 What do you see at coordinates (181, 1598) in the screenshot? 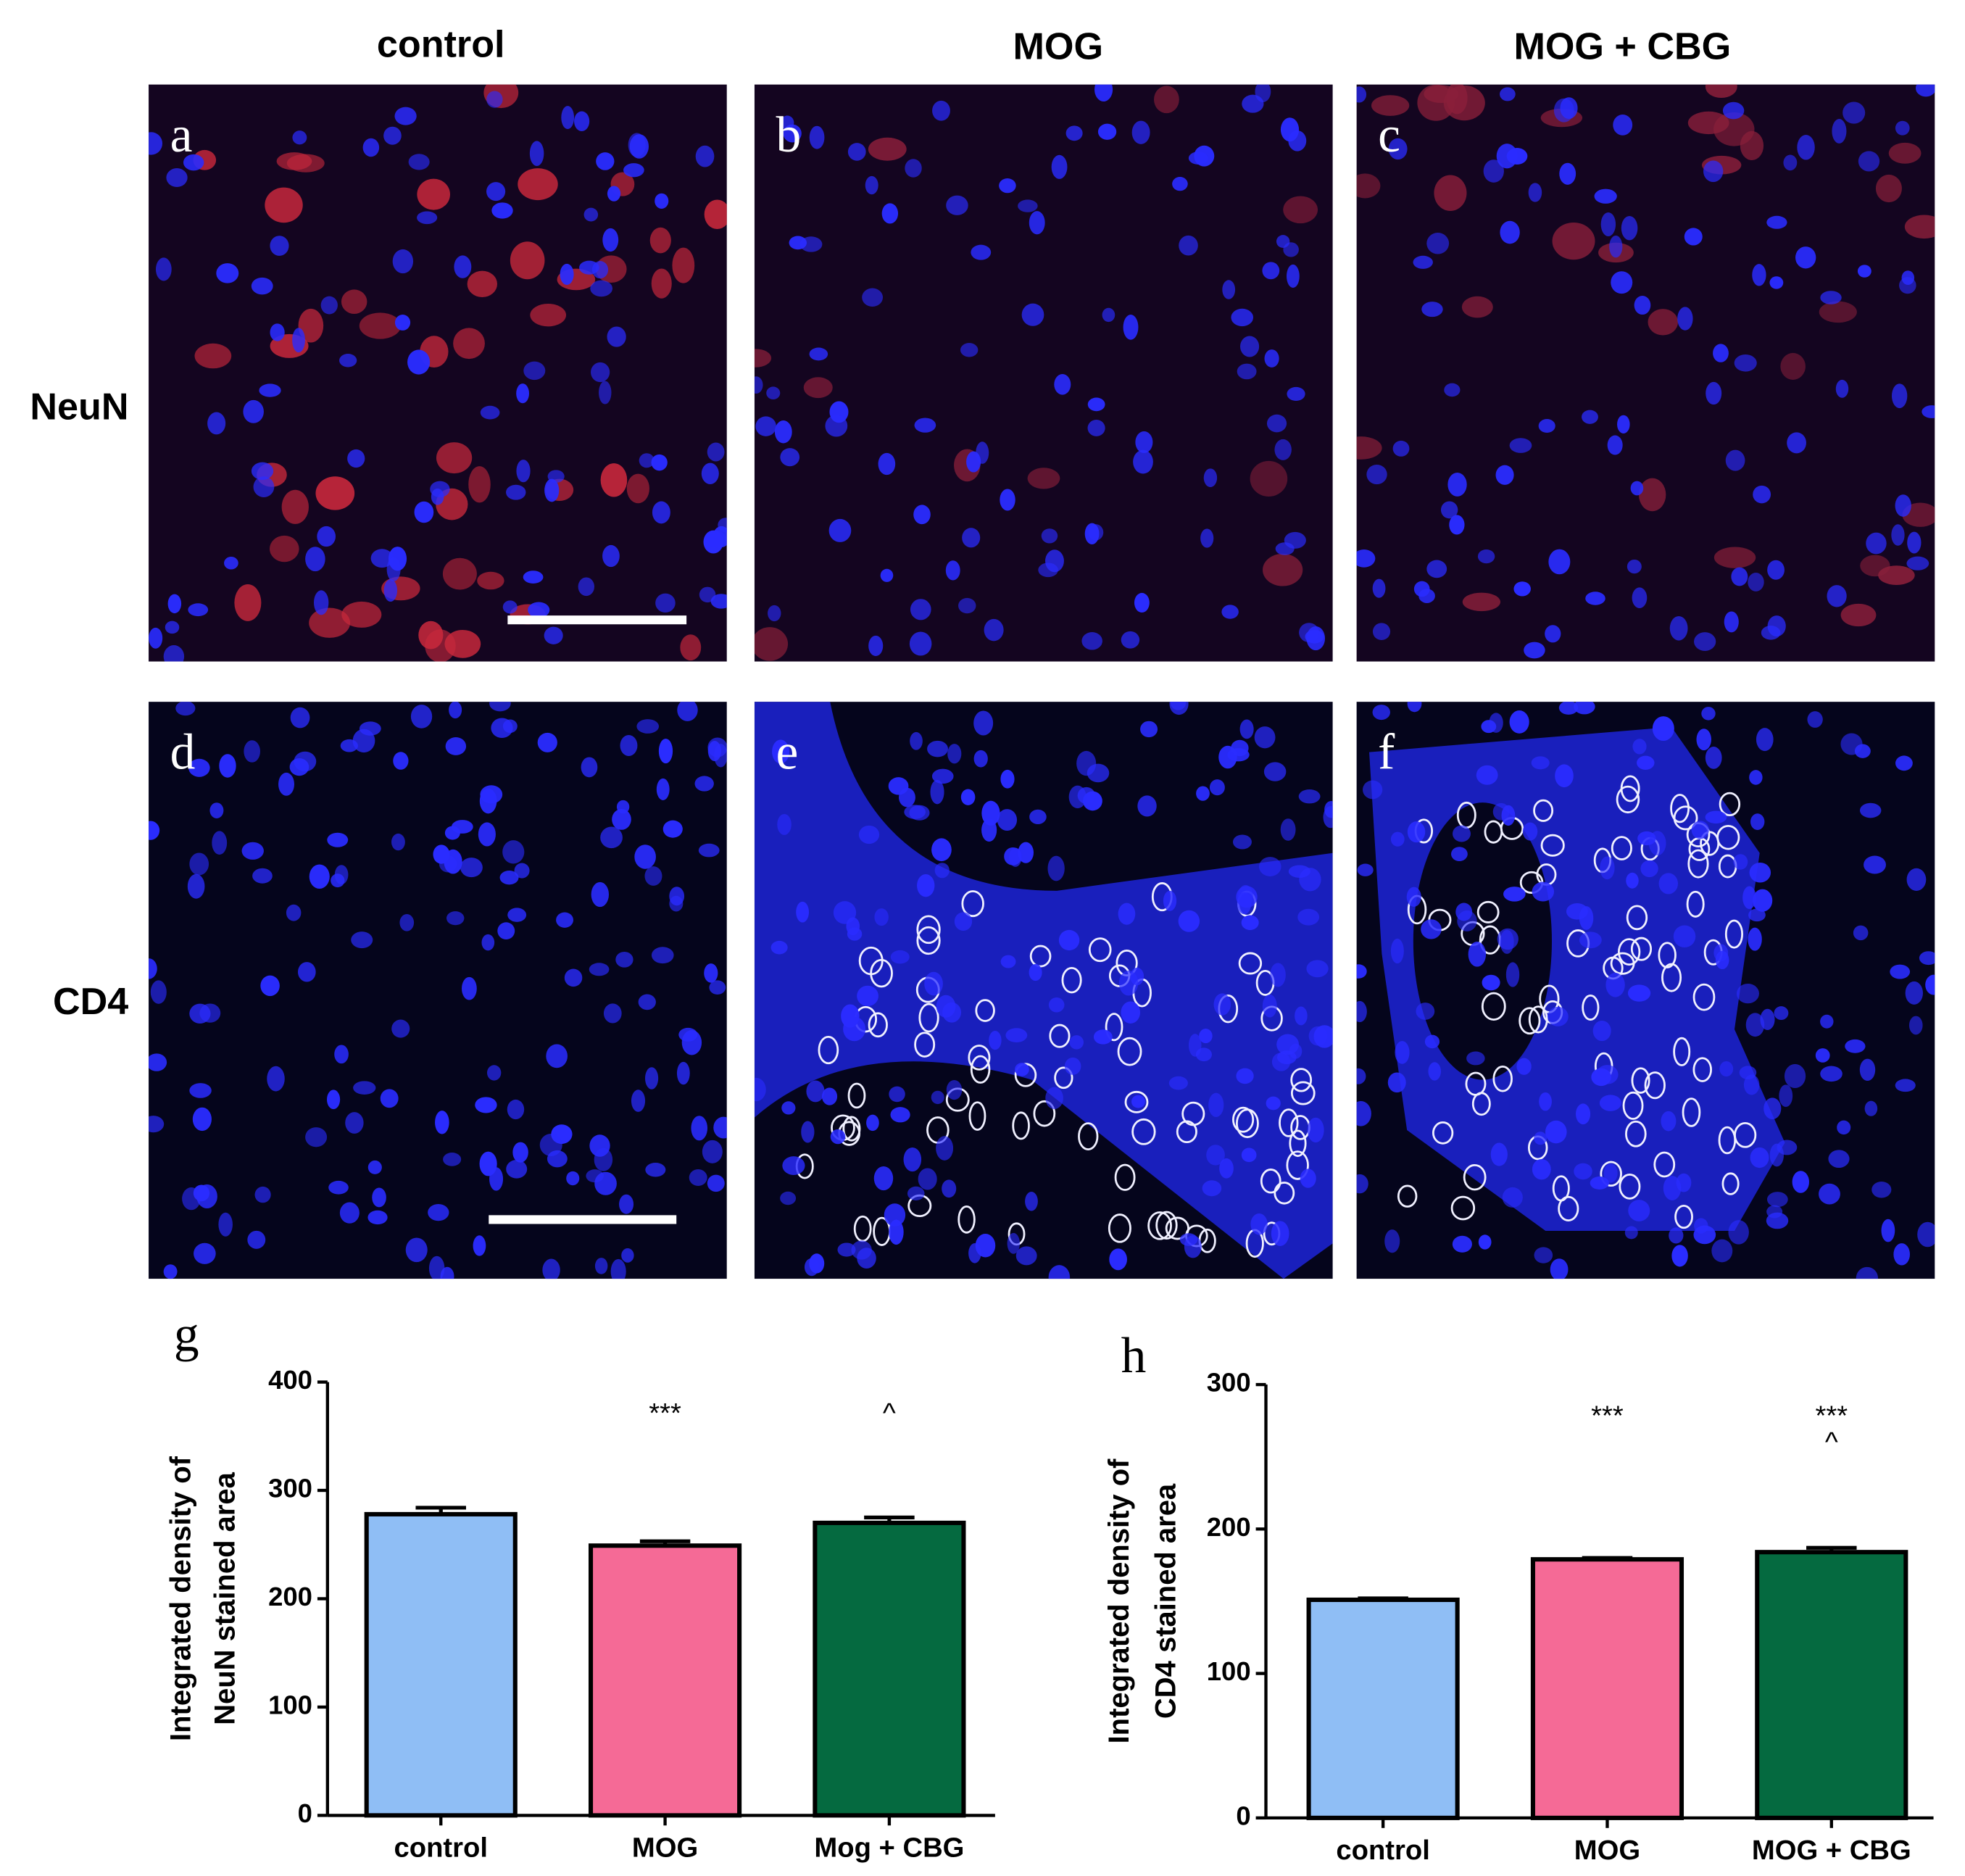
I see `y-axis-label: Integrated density of` at bounding box center [181, 1598].